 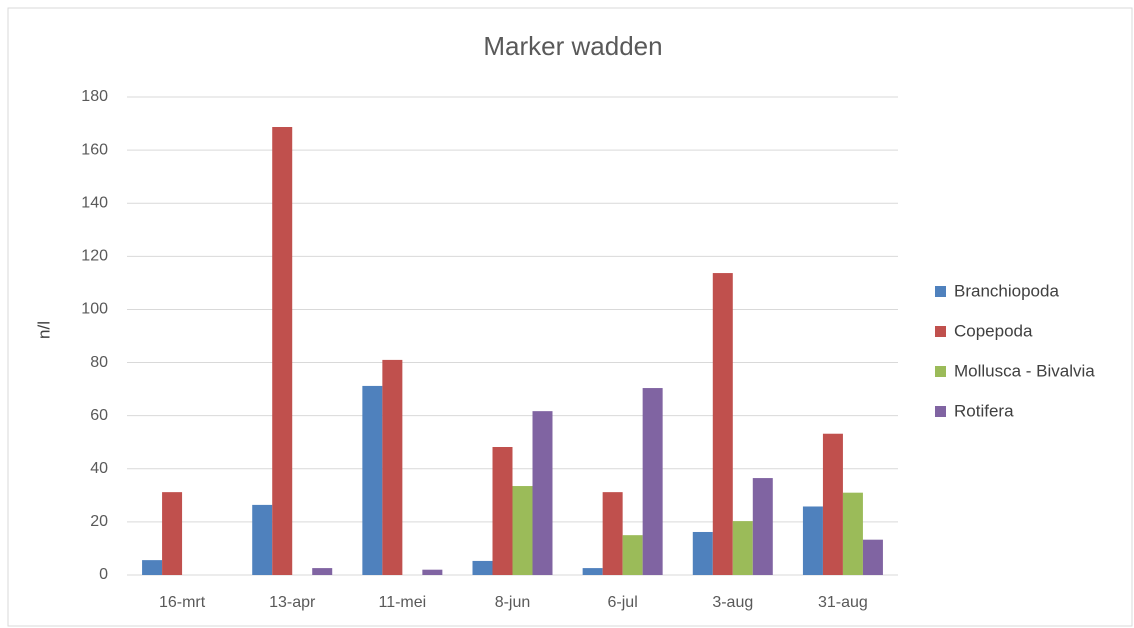 I want to click on y-tick-label: 180, so click(x=94, y=96).